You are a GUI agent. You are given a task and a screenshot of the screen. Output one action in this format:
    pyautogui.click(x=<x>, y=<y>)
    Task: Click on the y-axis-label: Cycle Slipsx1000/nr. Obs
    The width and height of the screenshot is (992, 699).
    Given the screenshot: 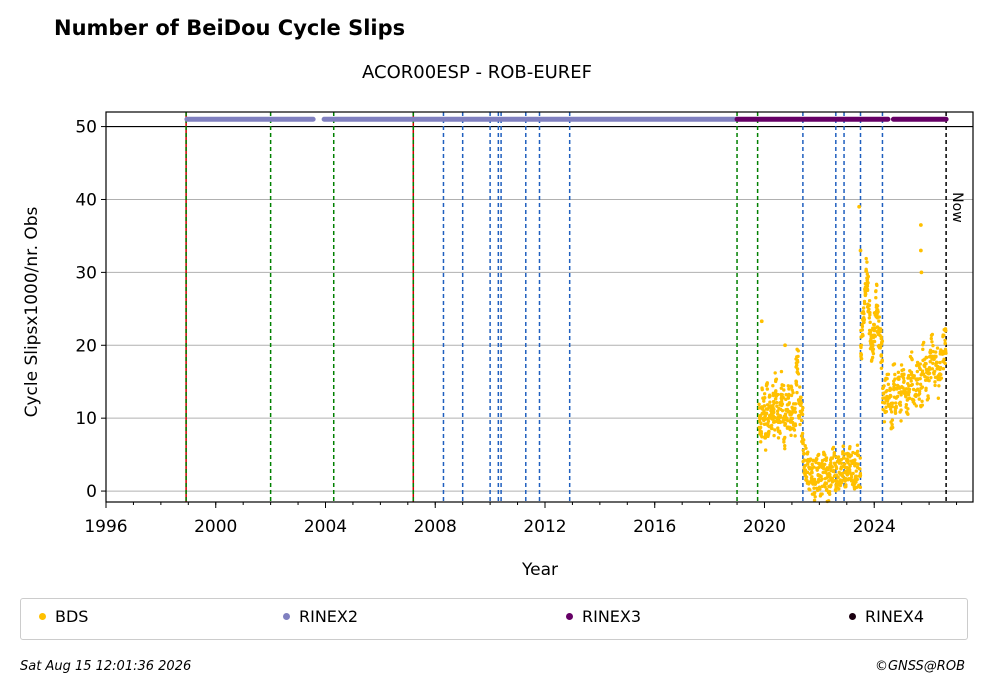 What is the action you would take?
    pyautogui.click(x=32, y=311)
    